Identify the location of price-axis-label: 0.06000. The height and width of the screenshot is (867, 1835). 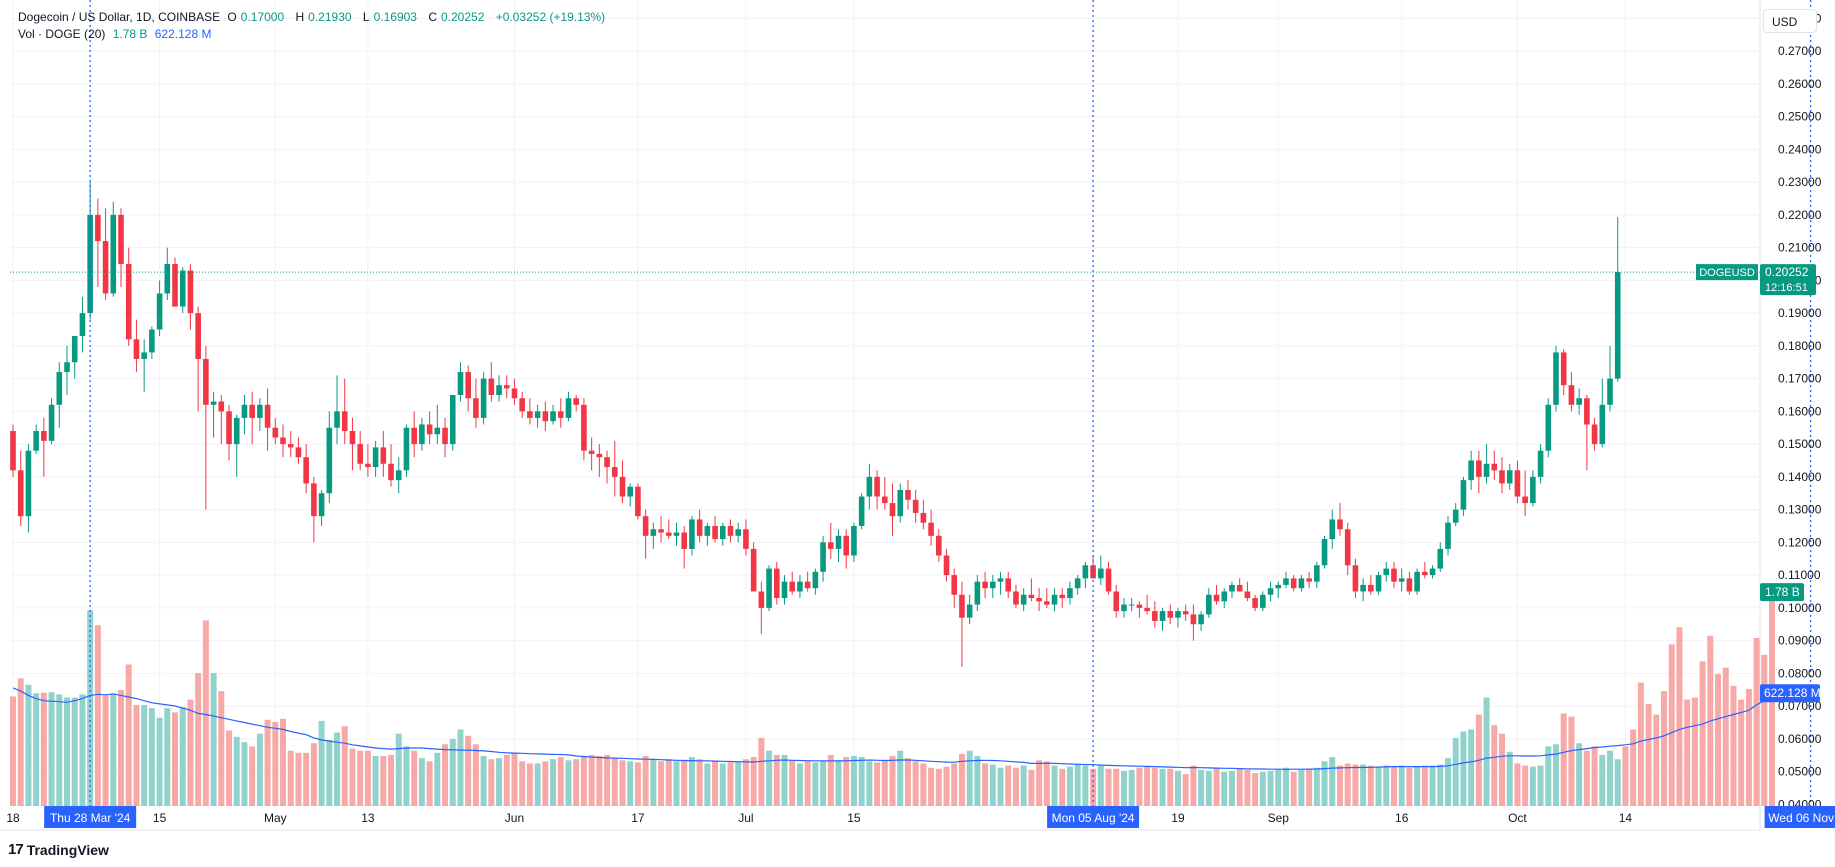
(1800, 739).